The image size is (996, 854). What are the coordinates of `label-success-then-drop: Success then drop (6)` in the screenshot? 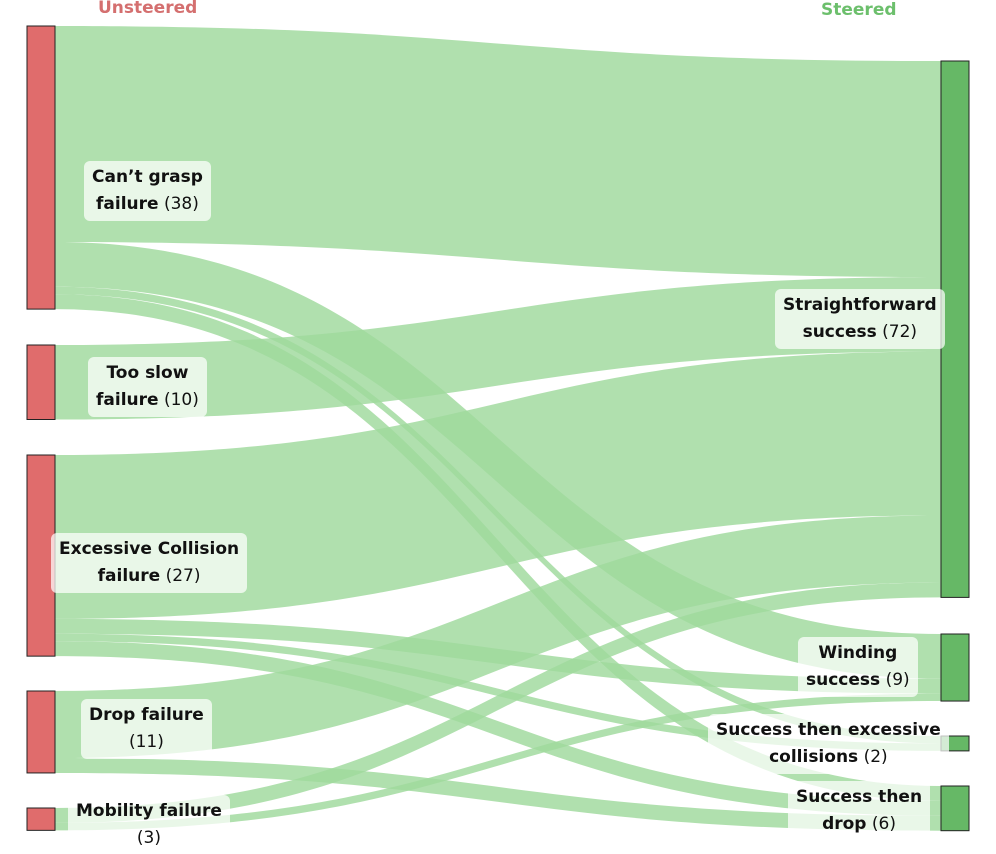 It's located at (859, 811).